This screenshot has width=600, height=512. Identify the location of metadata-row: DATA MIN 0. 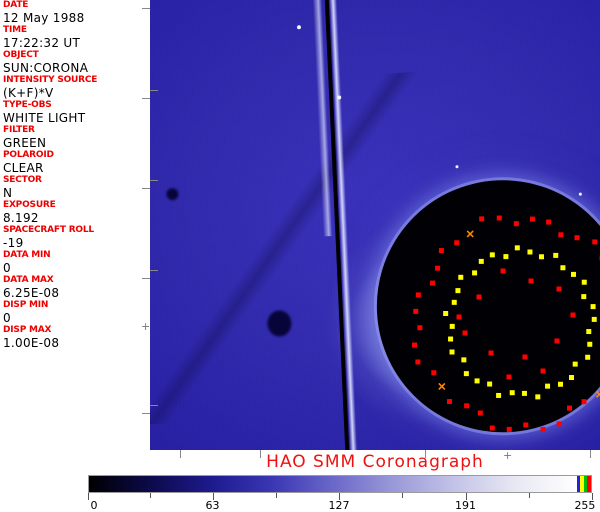
(75, 262).